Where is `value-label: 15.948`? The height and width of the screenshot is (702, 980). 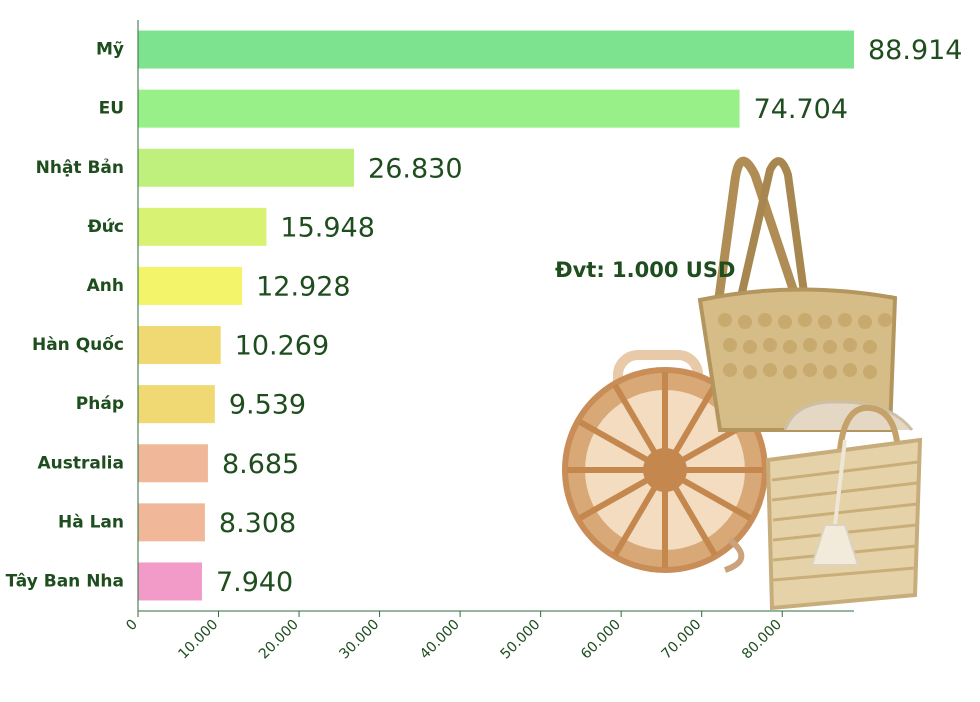 value-label: 15.948 is located at coordinates (327, 227).